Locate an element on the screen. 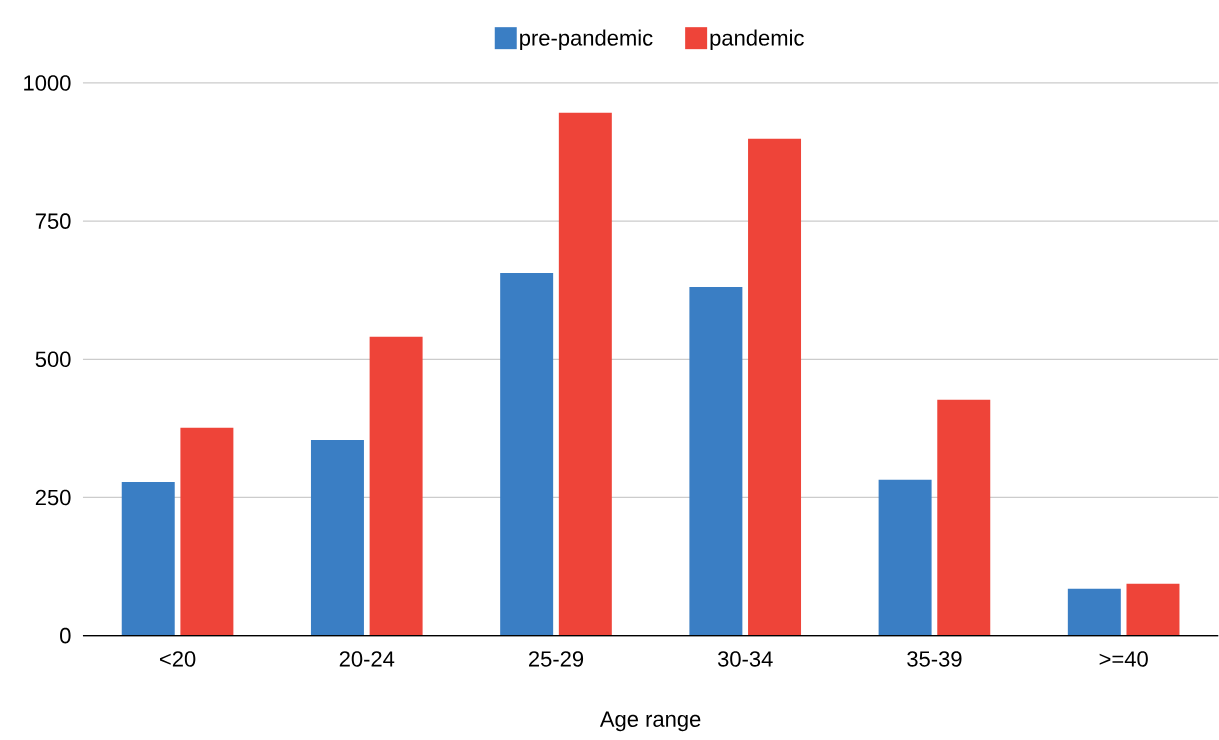 This screenshot has height=740, width=1219. x-tick-label: <20 is located at coordinates (177, 659).